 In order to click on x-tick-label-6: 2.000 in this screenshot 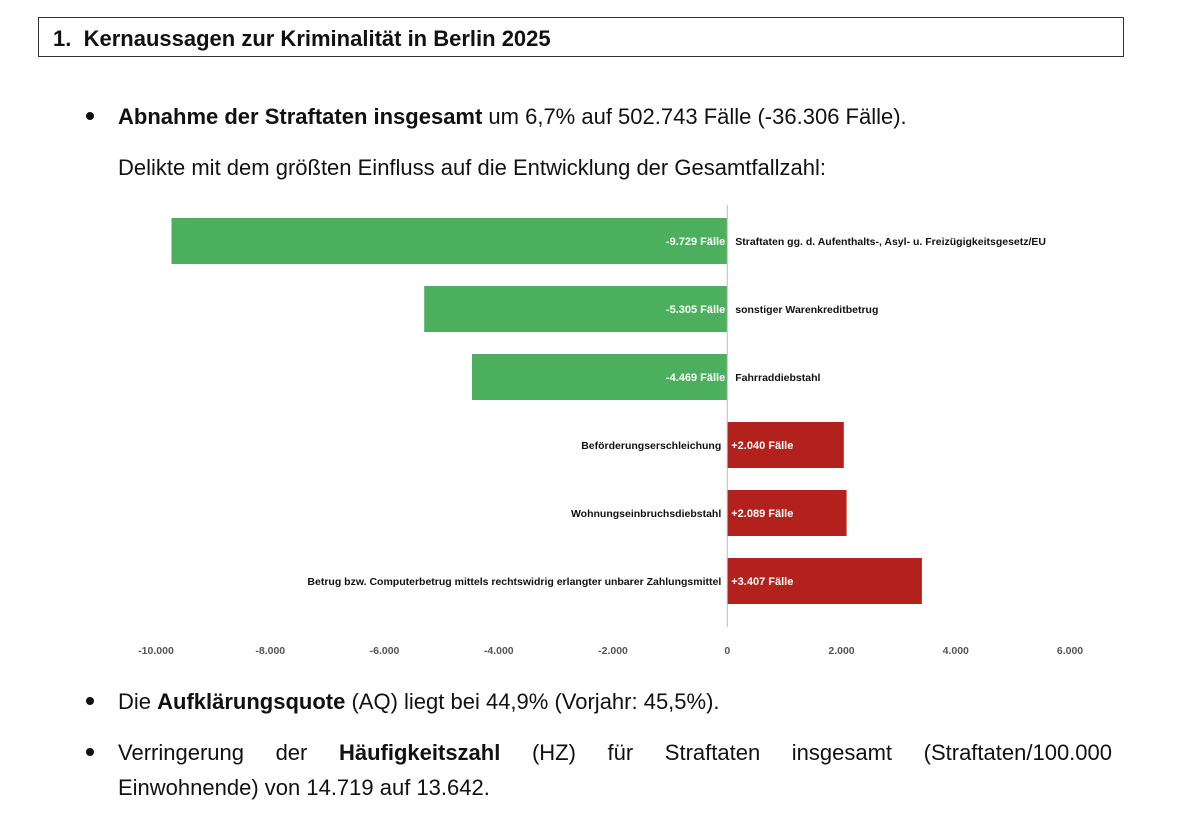, I will do `click(841, 650)`.